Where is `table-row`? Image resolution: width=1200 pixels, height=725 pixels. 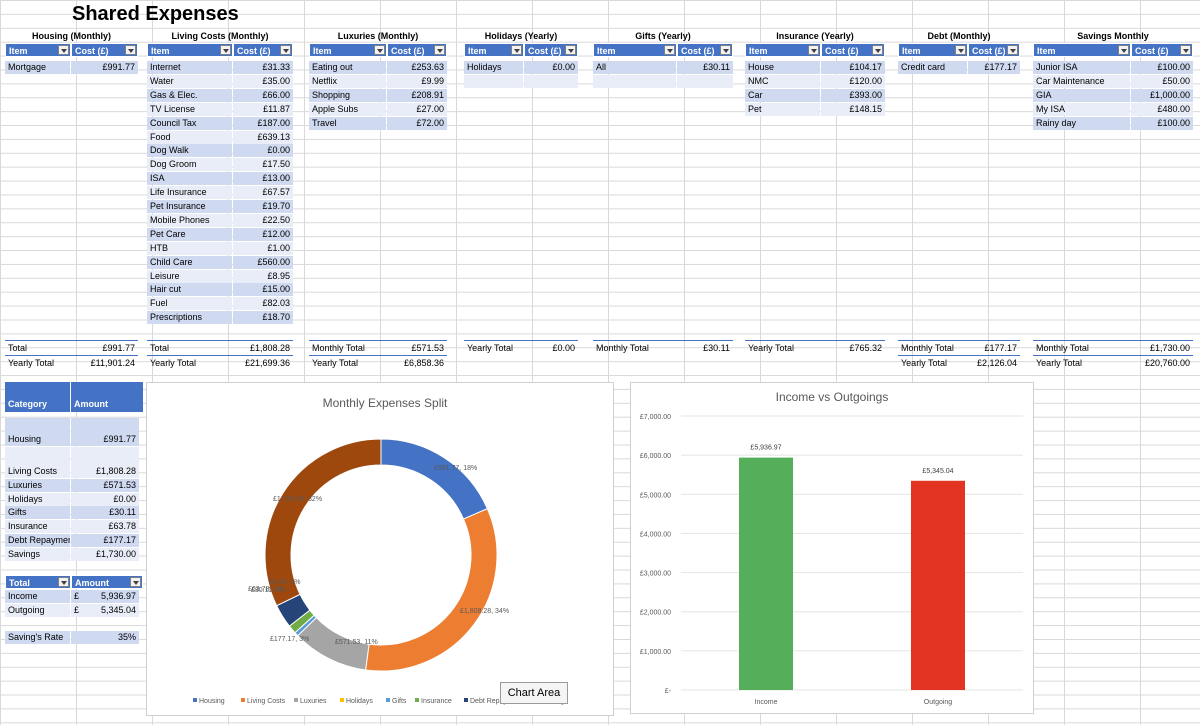
table-row is located at coordinates (521, 81).